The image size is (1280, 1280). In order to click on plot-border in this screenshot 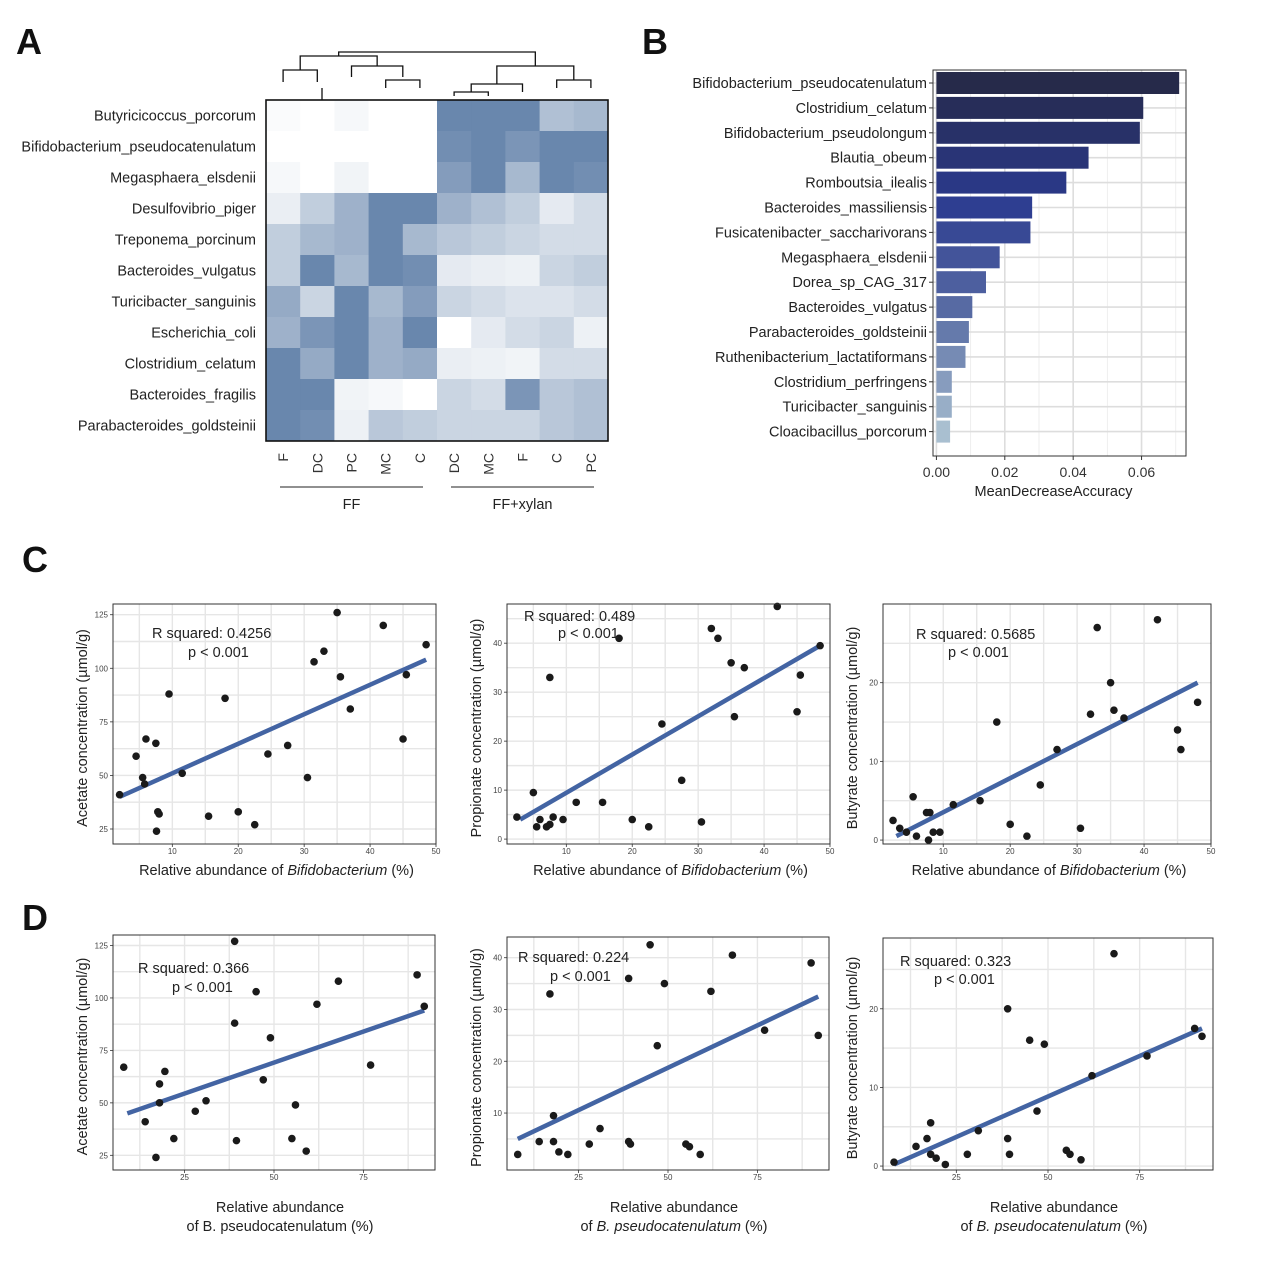, I will do `click(1047, 724)`.